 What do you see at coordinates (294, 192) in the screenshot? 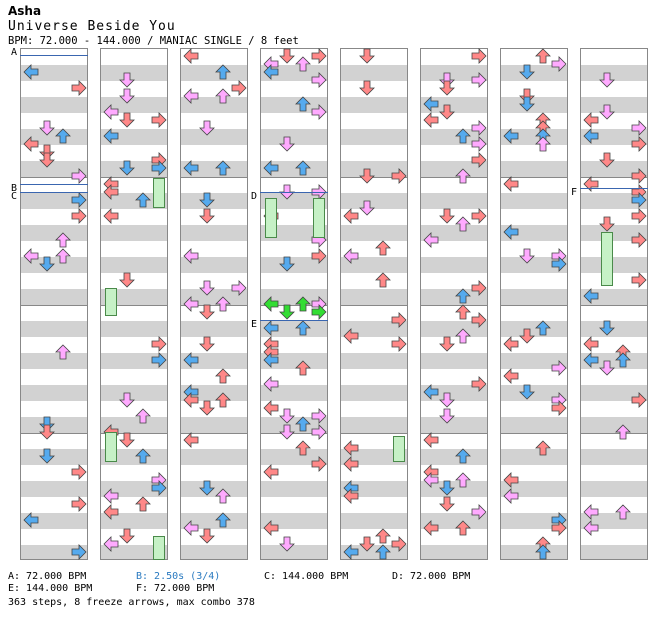
I see `marker-line-d` at bounding box center [294, 192].